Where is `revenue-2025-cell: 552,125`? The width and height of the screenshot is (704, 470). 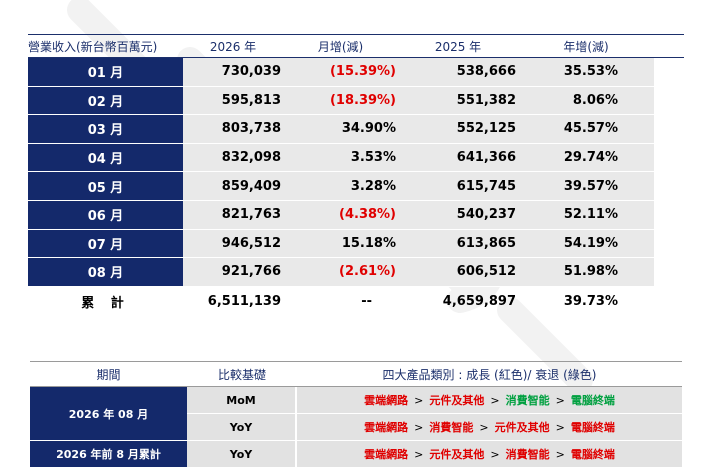 revenue-2025-cell: 552,125 is located at coordinates (458, 129).